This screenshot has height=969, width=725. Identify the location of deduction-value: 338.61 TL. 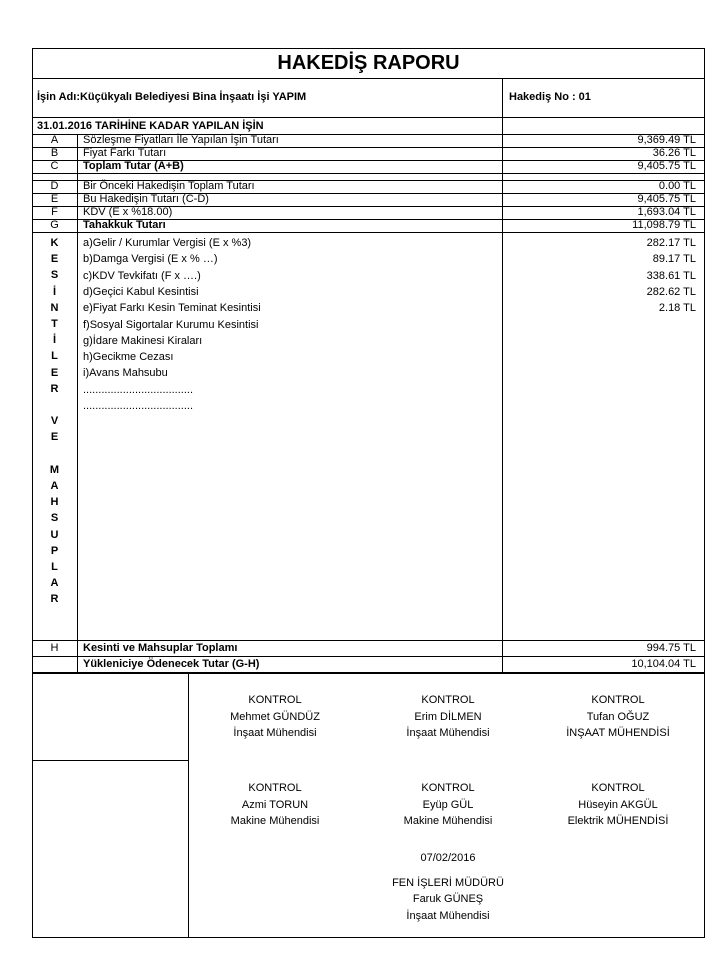
(671, 275).